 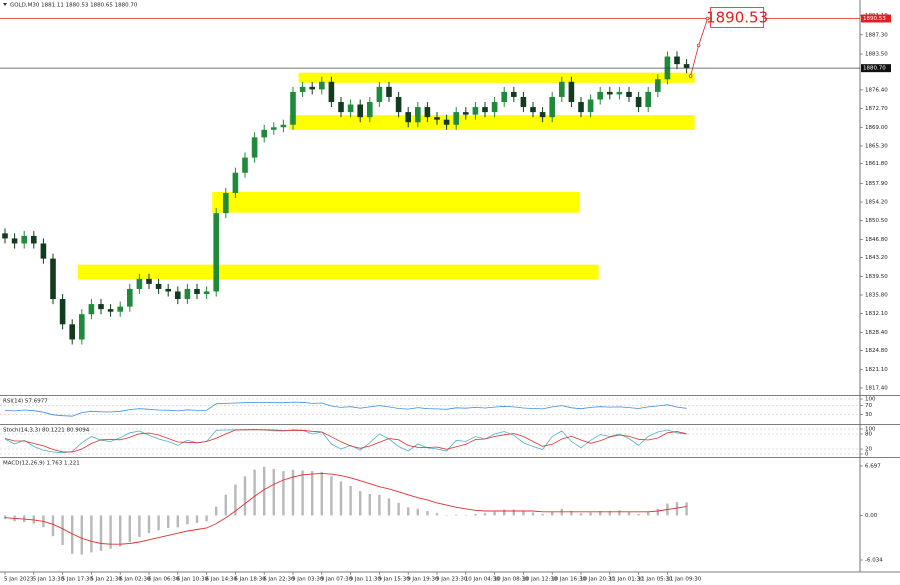 What do you see at coordinates (876, 68) in the screenshot?
I see `last-price-box` at bounding box center [876, 68].